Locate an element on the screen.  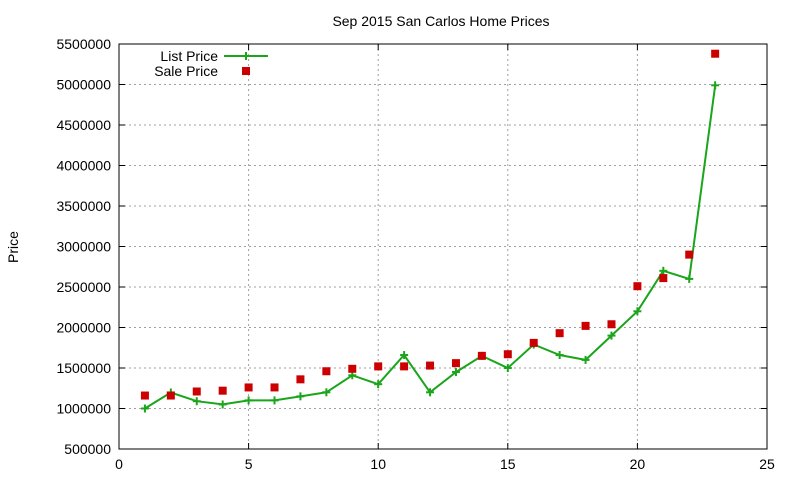
y-tick-label: 1500000 is located at coordinates (83, 368).